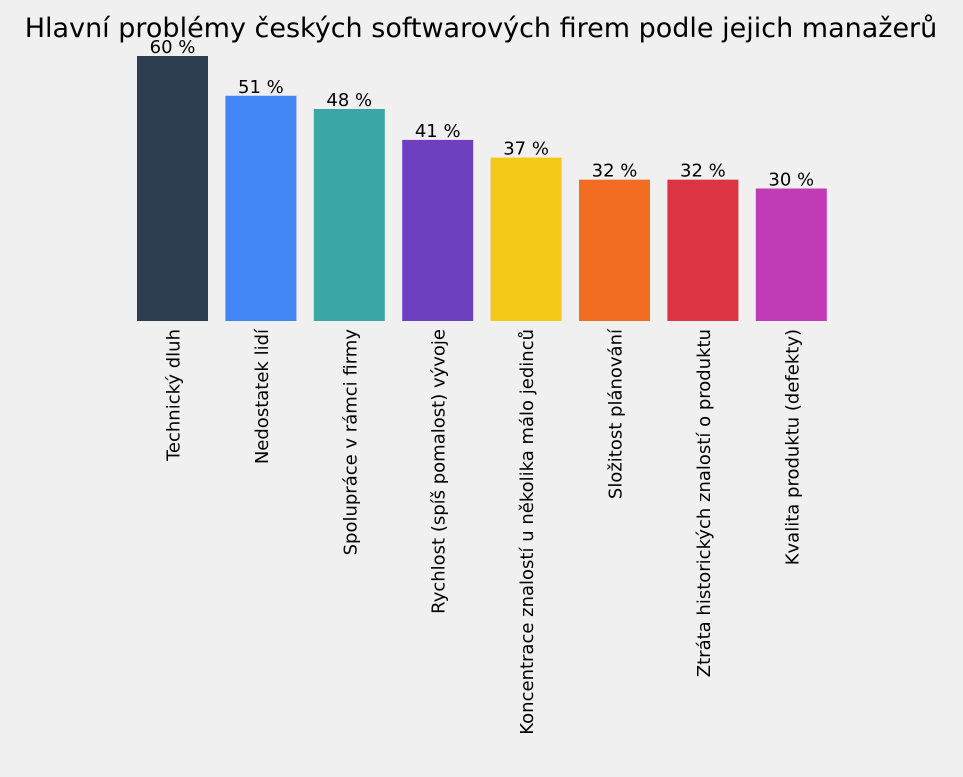 This screenshot has width=963, height=777. I want to click on value-label-6: 32 %, so click(615, 171).